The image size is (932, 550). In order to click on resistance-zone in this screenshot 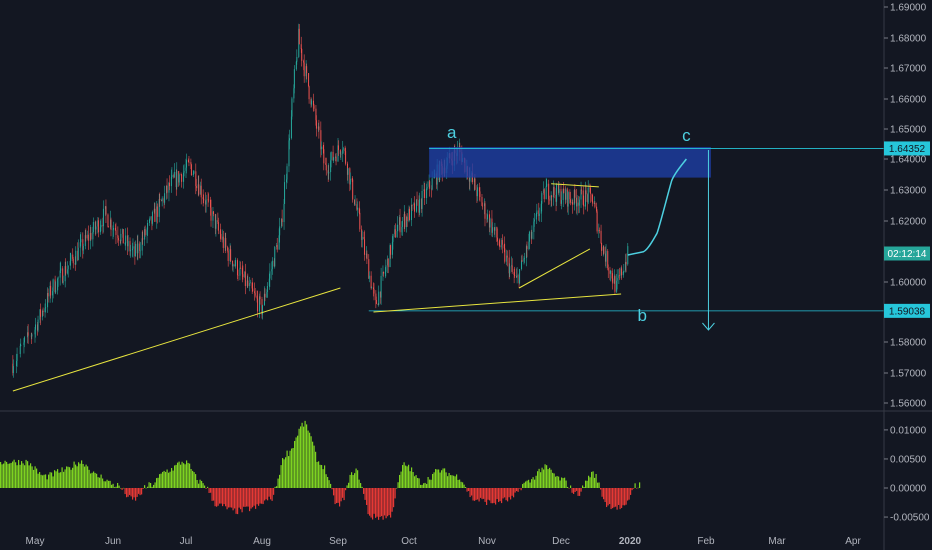, I will do `click(570, 162)`.